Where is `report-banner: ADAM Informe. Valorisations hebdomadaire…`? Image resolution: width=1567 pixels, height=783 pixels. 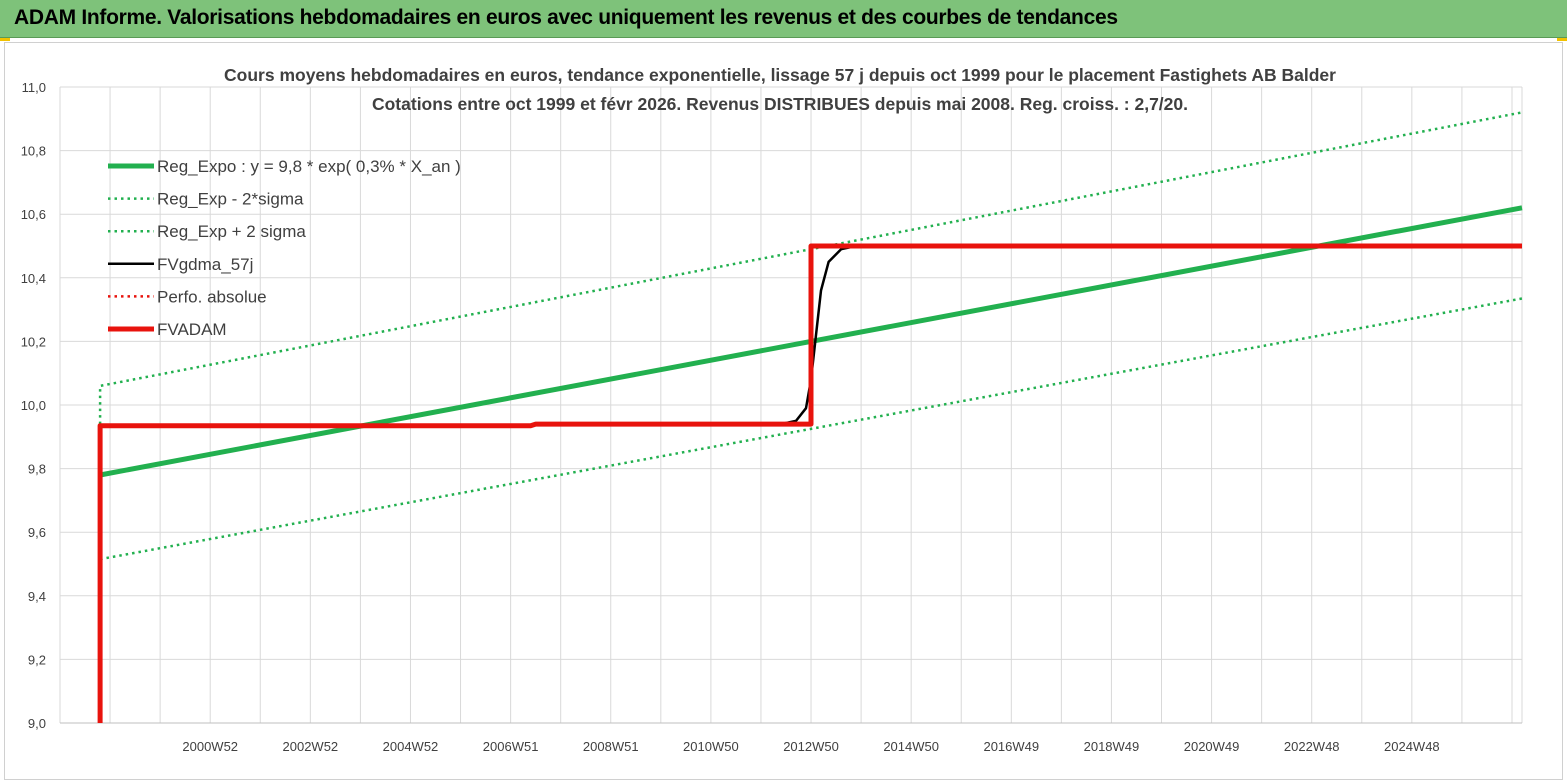
report-banner: ADAM Informe. Valorisations hebdomadaire… is located at coordinates (783, 19).